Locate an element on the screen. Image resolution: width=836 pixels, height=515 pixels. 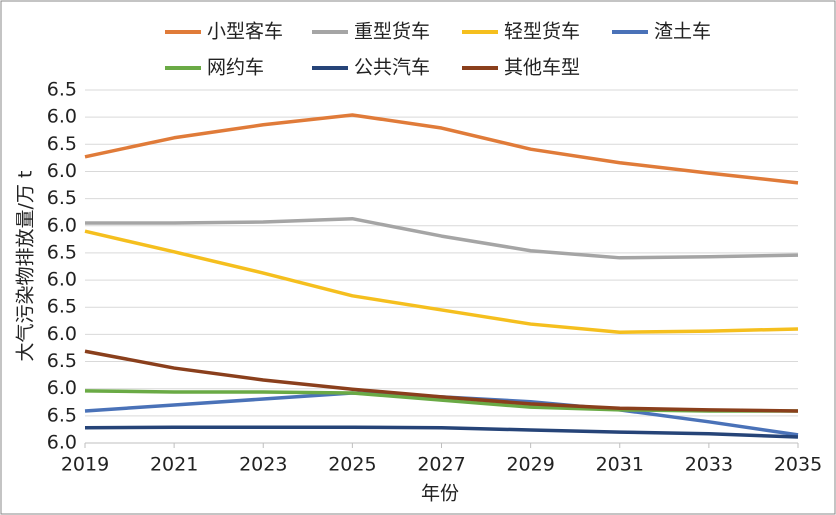
x-tick-label: 2023 is located at coordinates (263, 465).